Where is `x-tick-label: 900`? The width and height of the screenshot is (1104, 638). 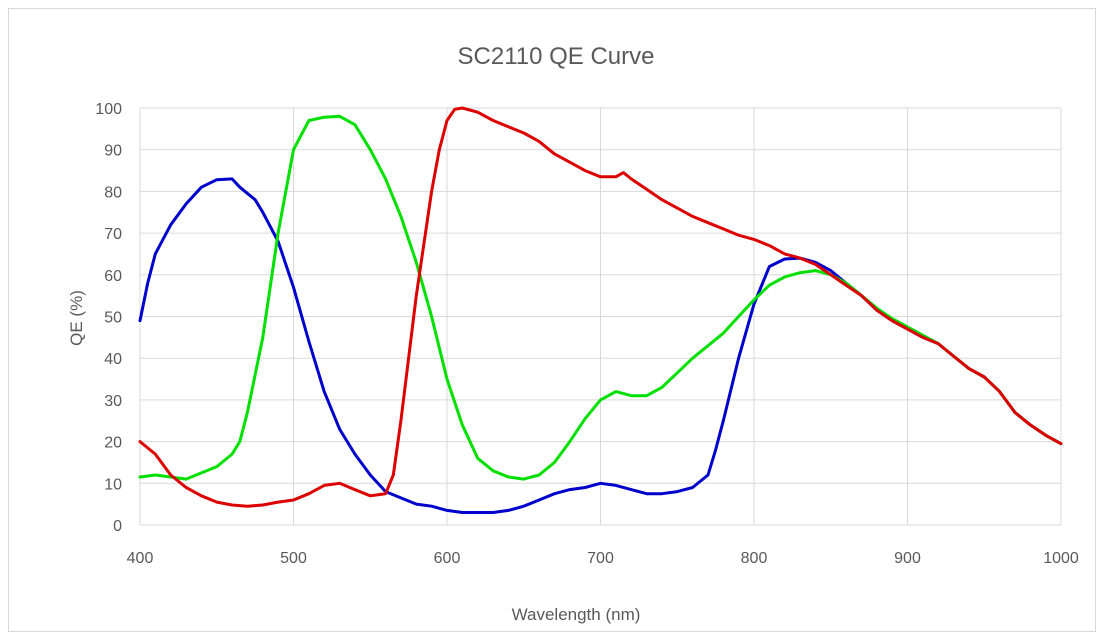
x-tick-label: 900 is located at coordinates (907, 558).